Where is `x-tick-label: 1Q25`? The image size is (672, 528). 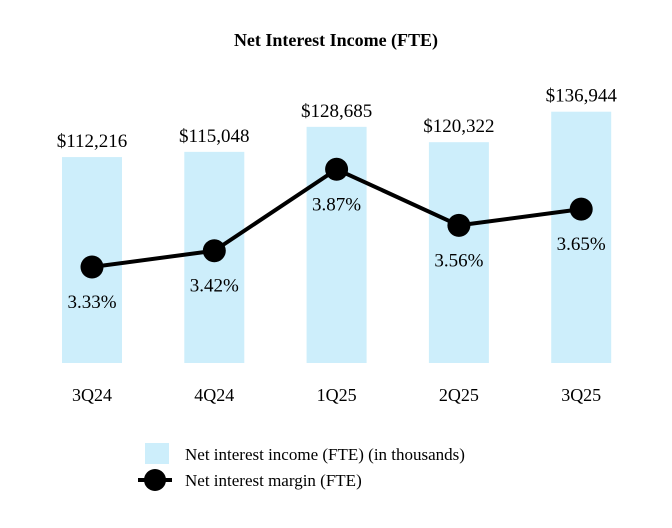
x-tick-label: 1Q25 is located at coordinates (337, 395).